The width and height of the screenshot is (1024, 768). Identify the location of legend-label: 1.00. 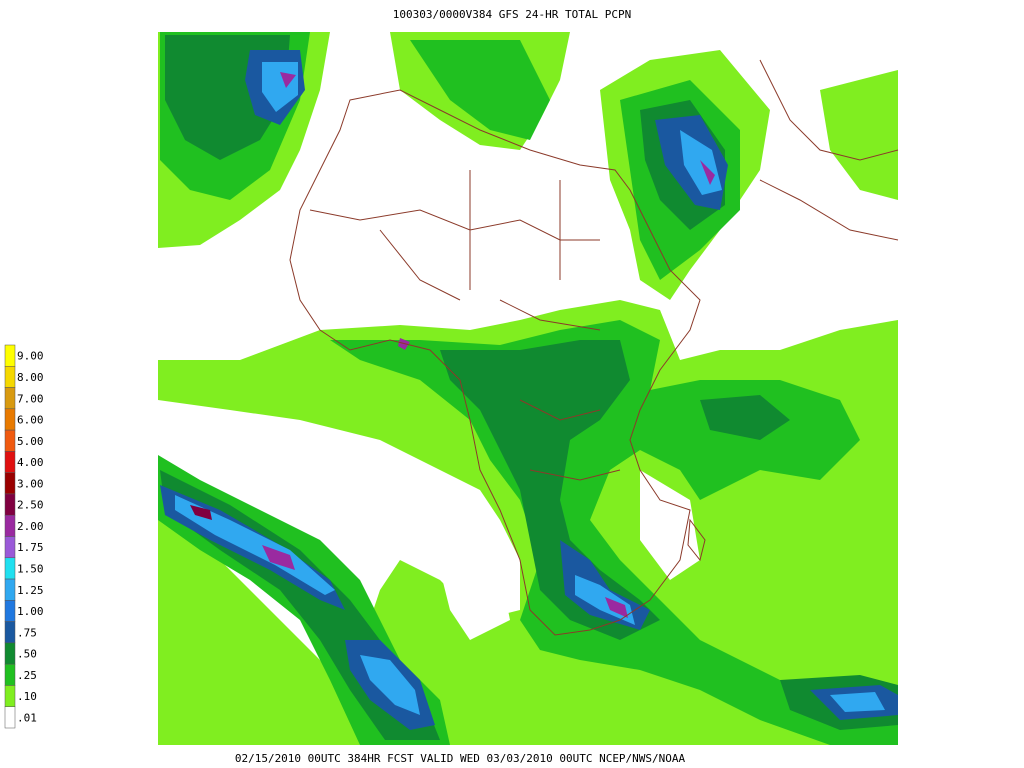
(30, 611).